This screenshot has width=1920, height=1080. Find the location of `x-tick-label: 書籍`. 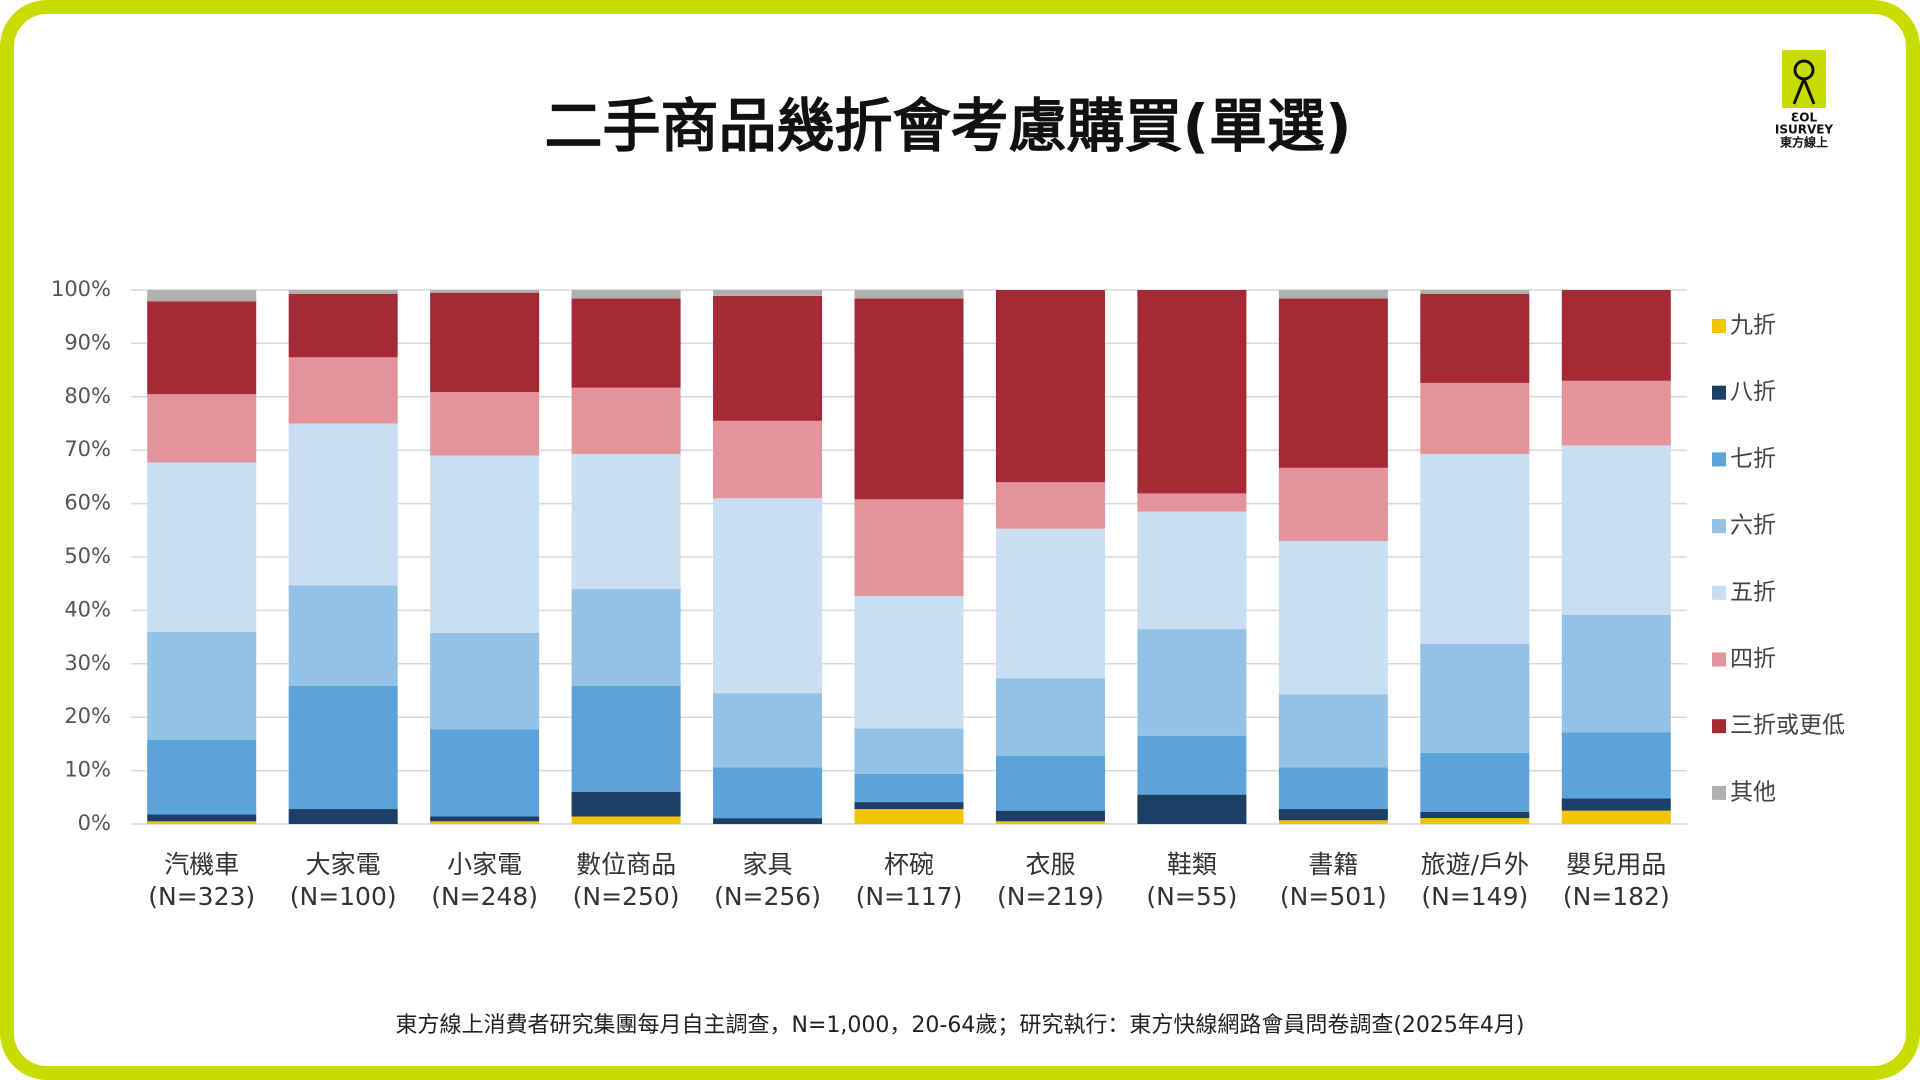

x-tick-label: 書籍 is located at coordinates (1333, 864).